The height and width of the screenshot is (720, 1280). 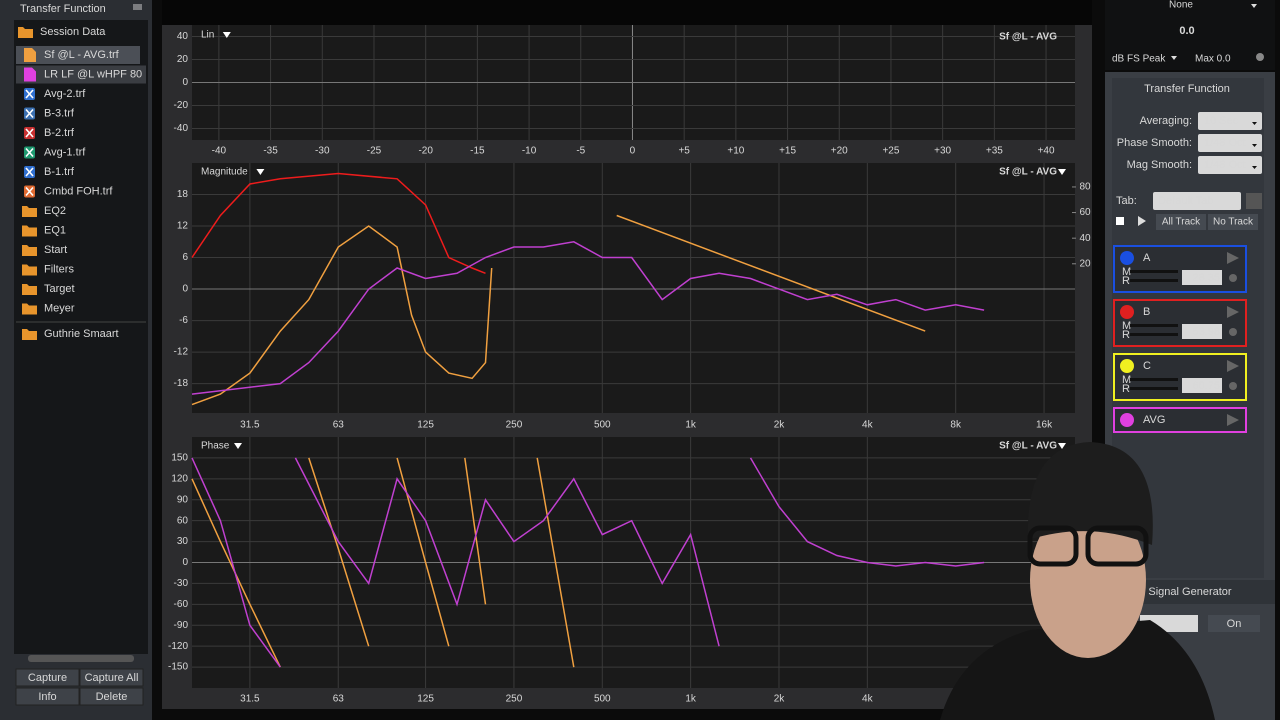 What do you see at coordinates (59, 269) in the screenshot?
I see `file-item: Filters` at bounding box center [59, 269].